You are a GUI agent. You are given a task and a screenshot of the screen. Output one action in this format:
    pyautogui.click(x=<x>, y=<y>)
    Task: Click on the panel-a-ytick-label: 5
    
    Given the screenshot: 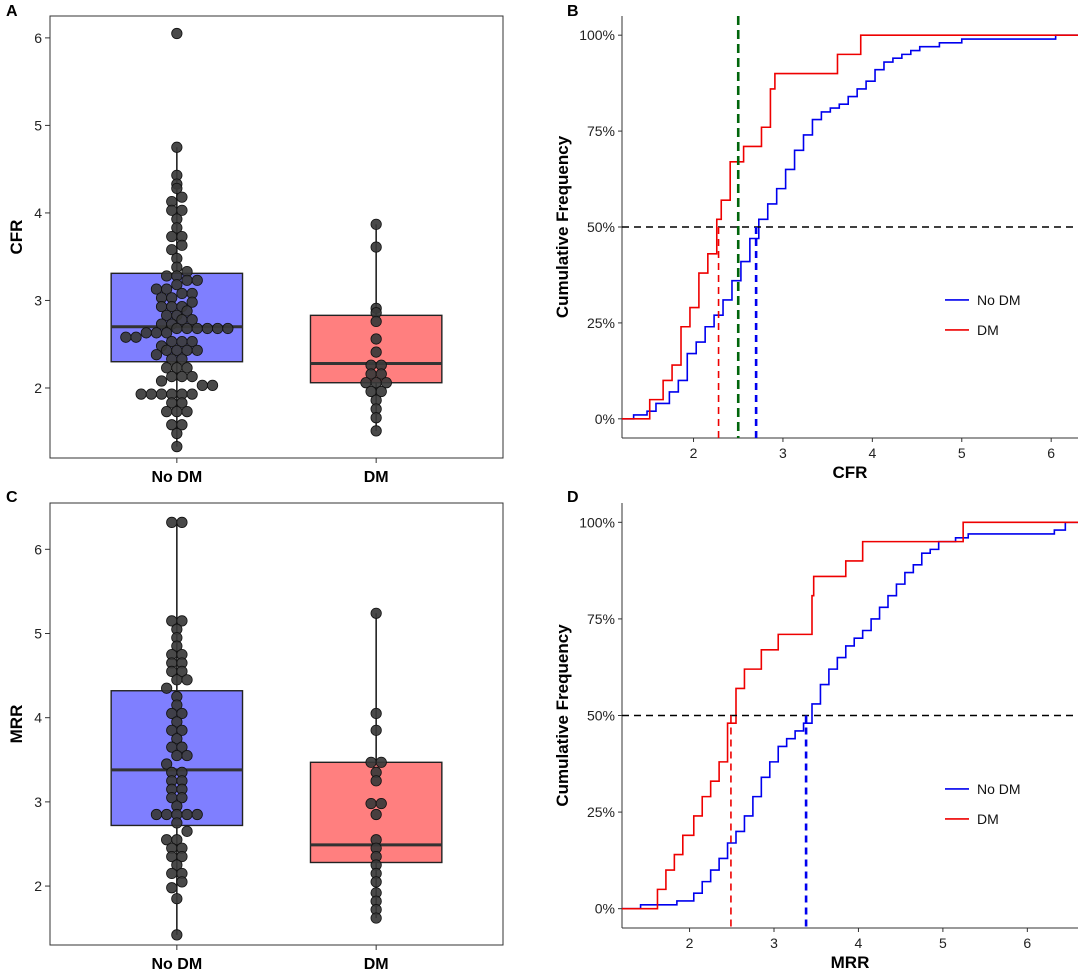 What is the action you would take?
    pyautogui.click(x=38, y=125)
    